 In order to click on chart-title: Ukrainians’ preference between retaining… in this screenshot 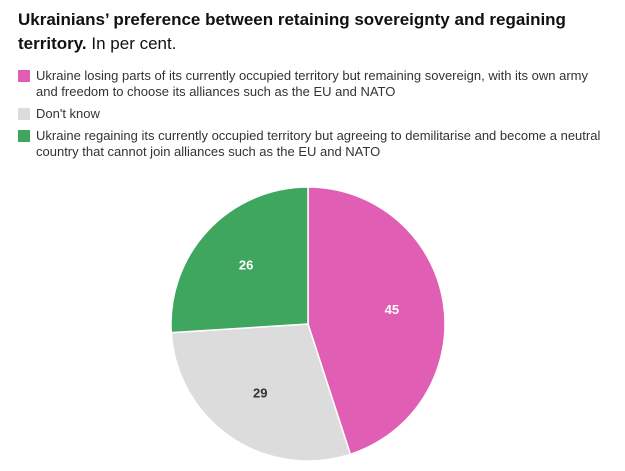, I will do `click(292, 31)`.